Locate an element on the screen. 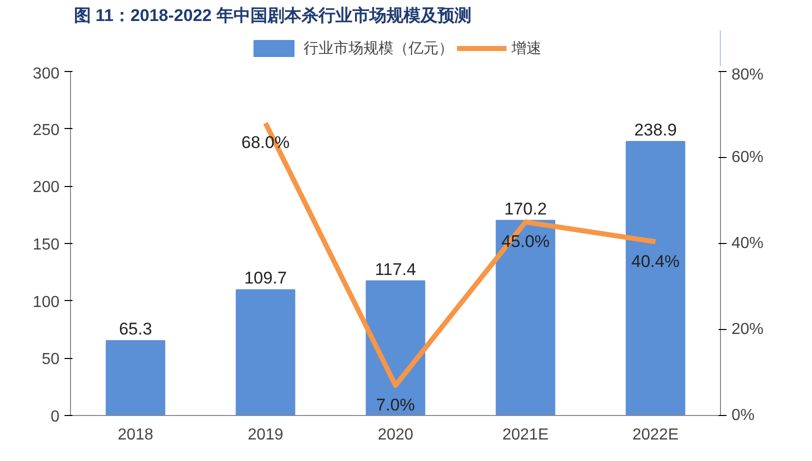 The image size is (812, 461). x-tick-label: 2021E is located at coordinates (525, 435).